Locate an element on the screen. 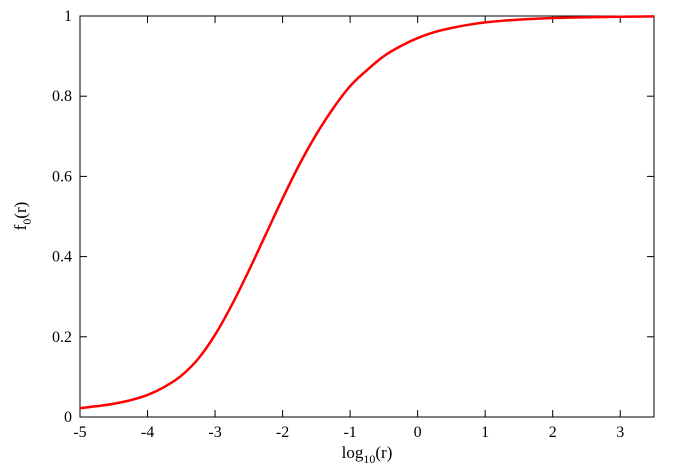 Image resolution: width=673 pixels, height=471 pixels. y-axis-title-sub: 0 is located at coordinates (27, 222).